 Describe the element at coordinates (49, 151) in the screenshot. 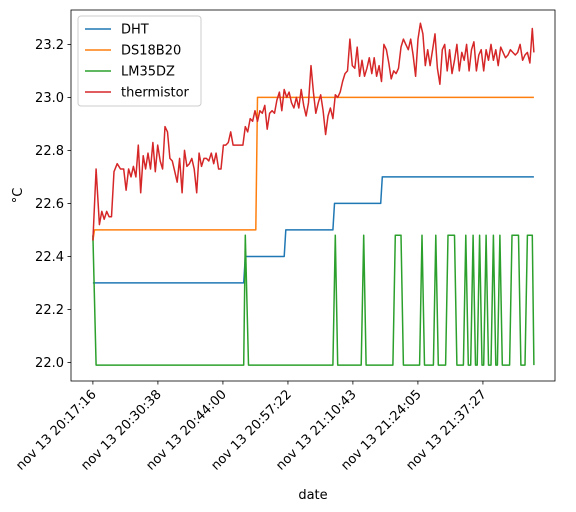

I see `y-tick-label: 22.8` at that location.